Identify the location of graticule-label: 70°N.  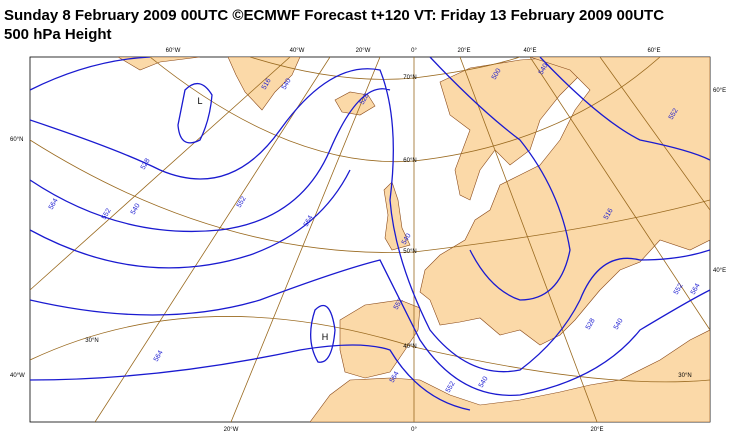
(409, 78).